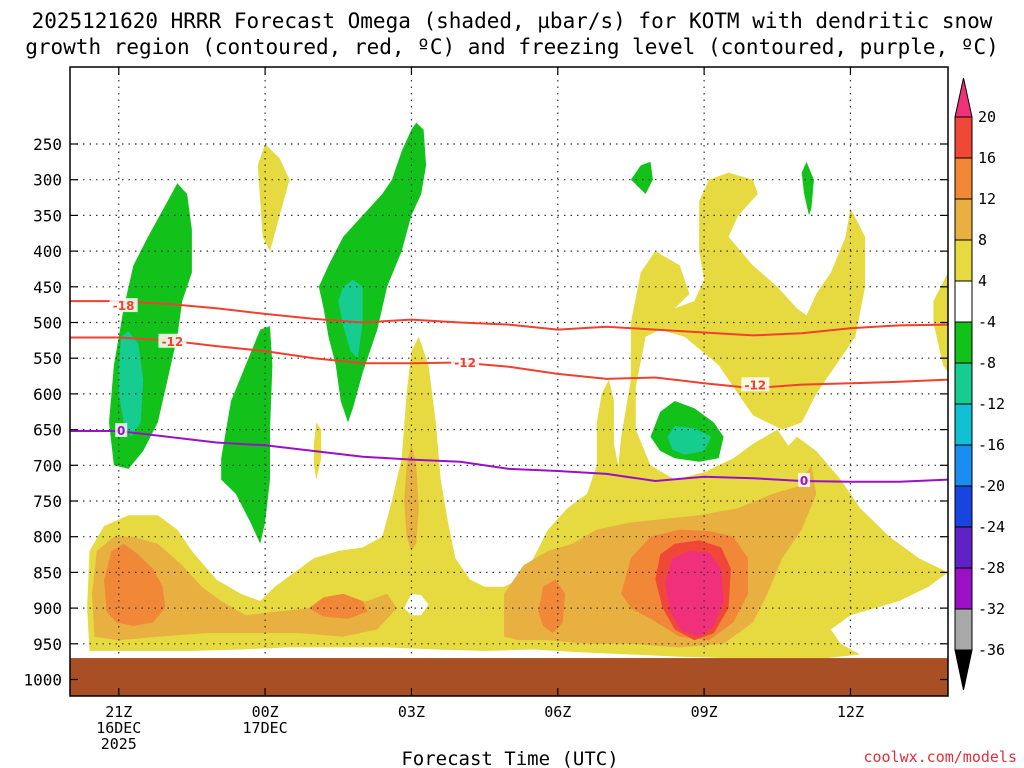 This screenshot has height=768, width=1024. Describe the element at coordinates (991, 486) in the screenshot. I see `colorbar-label--20: -20` at that location.